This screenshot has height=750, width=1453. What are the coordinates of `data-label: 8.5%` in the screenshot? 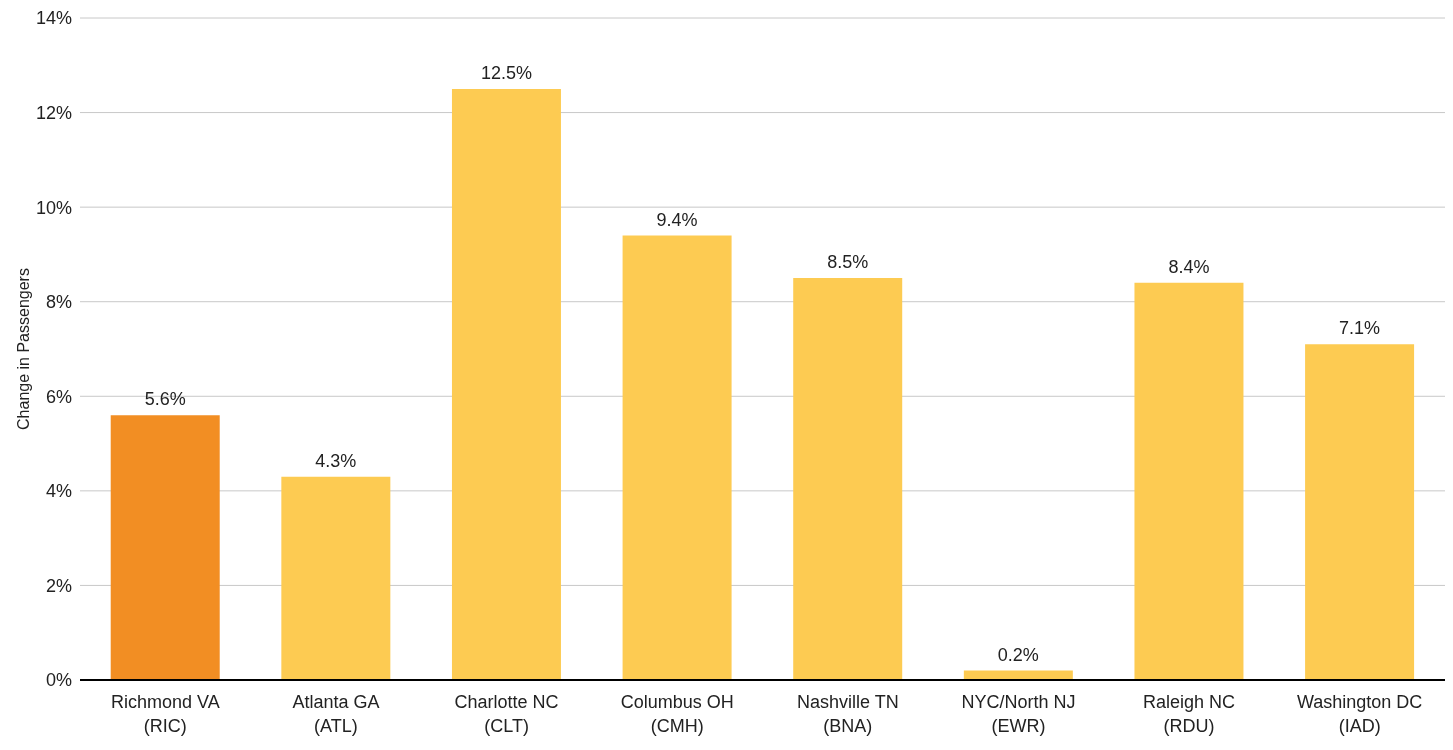 It's located at (848, 262).